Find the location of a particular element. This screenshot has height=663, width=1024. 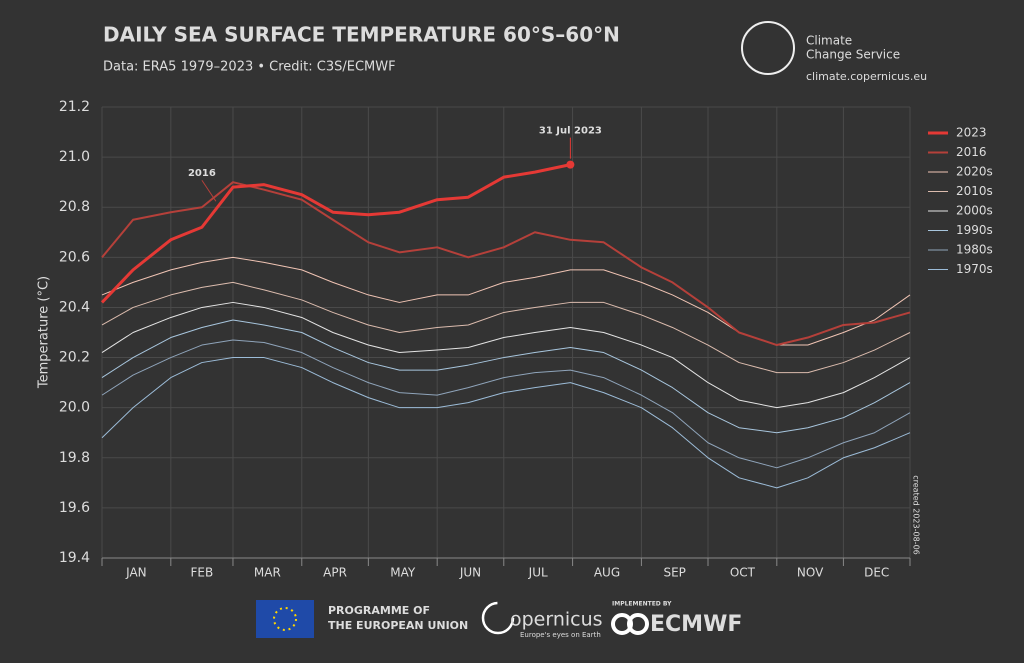

copernicus-c is located at coordinates (498, 618).